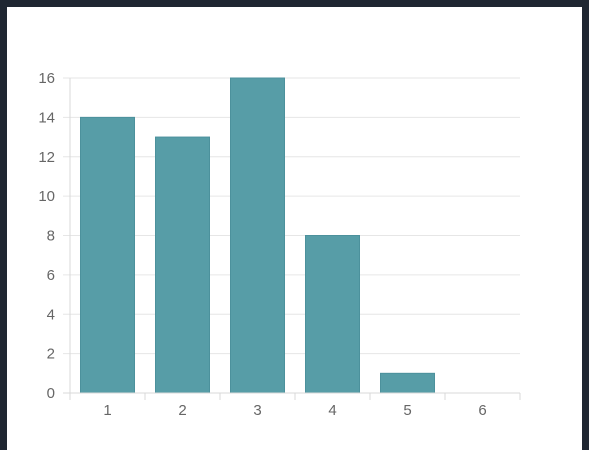  Describe the element at coordinates (46, 196) in the screenshot. I see `y-tick-label: 10` at that location.